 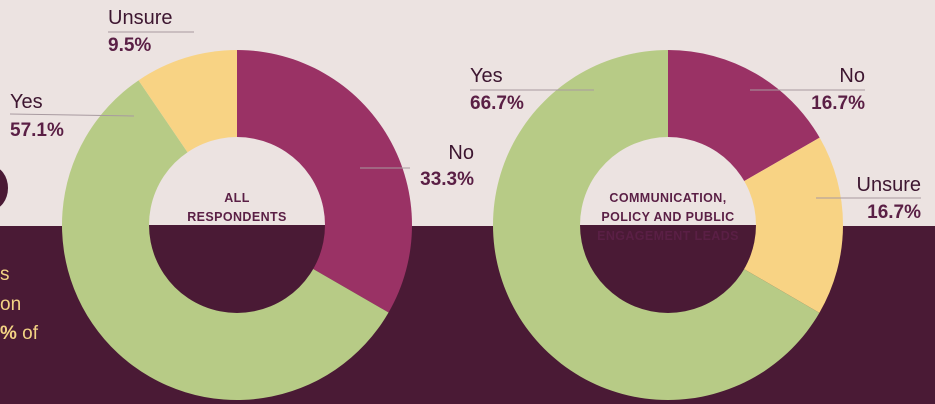 I want to click on chart2-value-yes: 66.7%, so click(x=497, y=103).